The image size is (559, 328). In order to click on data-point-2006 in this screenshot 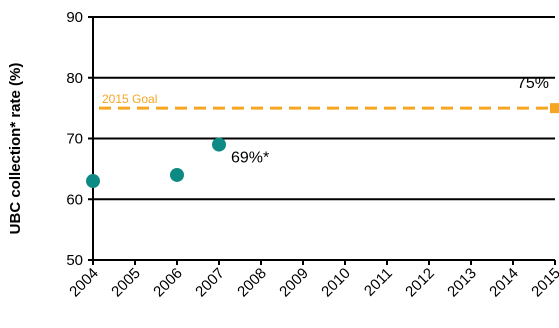, I will do `click(177, 174)`.